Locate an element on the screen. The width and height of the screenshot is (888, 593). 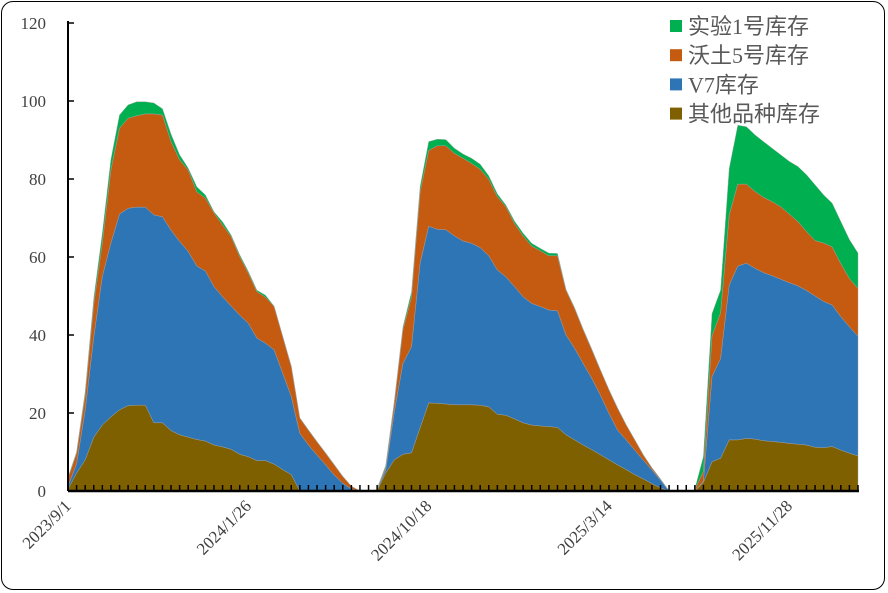
y-tick-label: 80 is located at coordinates (37, 179).